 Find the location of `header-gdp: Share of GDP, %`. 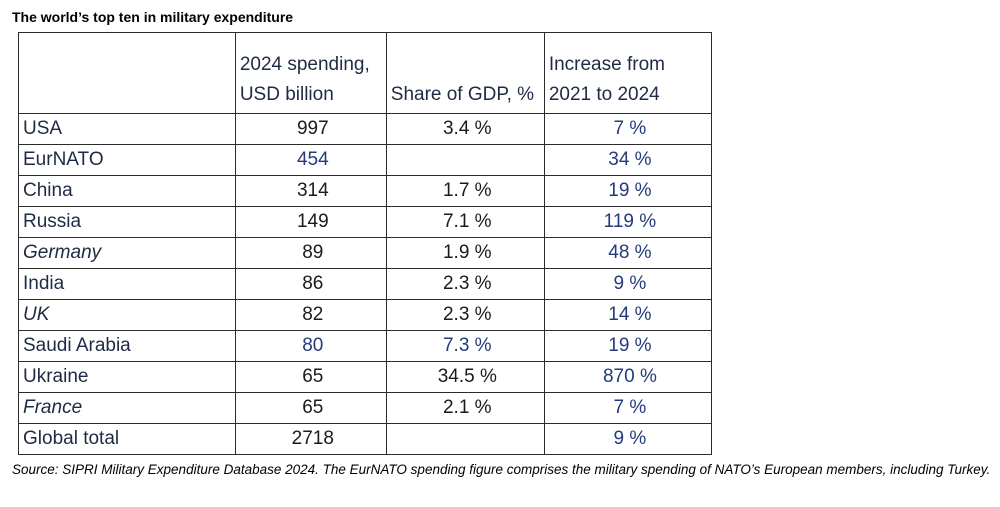

header-gdp: Share of GDP, % is located at coordinates (465, 73).